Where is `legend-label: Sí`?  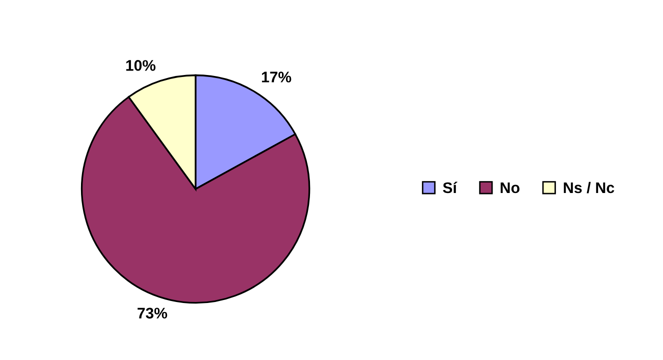
legend-label: Sí is located at coordinates (450, 188).